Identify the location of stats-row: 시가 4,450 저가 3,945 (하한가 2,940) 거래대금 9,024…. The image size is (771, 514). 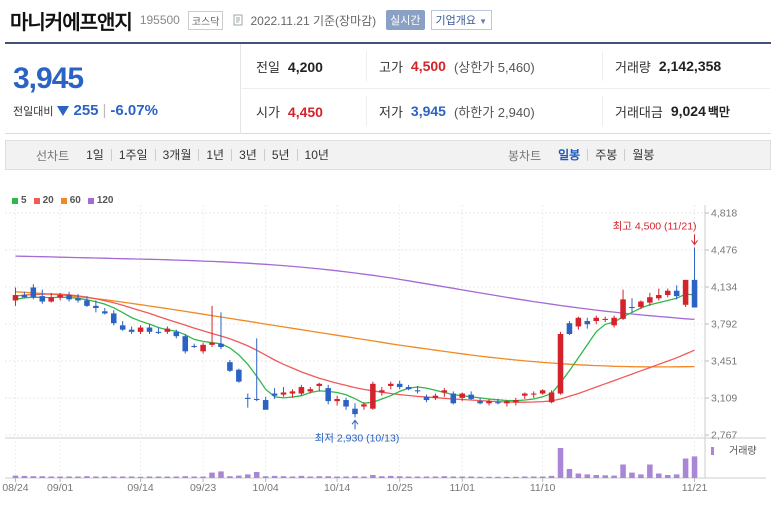
(506, 111).